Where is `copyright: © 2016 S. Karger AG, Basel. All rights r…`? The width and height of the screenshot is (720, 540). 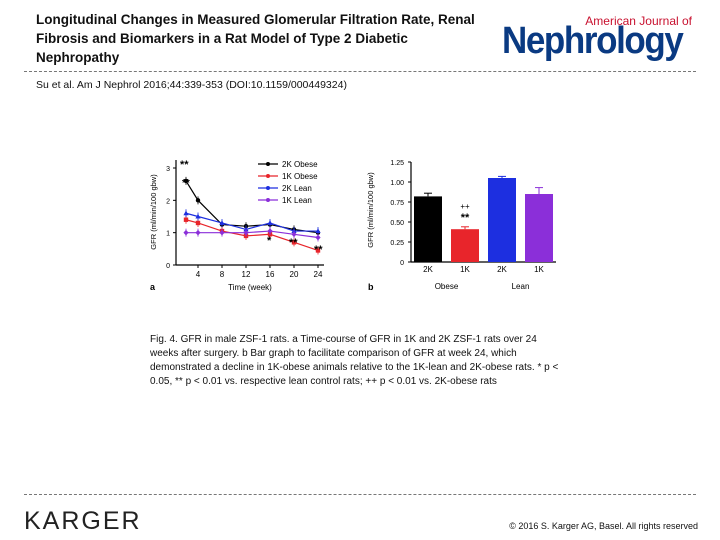
copyright: © 2016 S. Karger AG, Basel. All rights r… is located at coordinates (603, 526).